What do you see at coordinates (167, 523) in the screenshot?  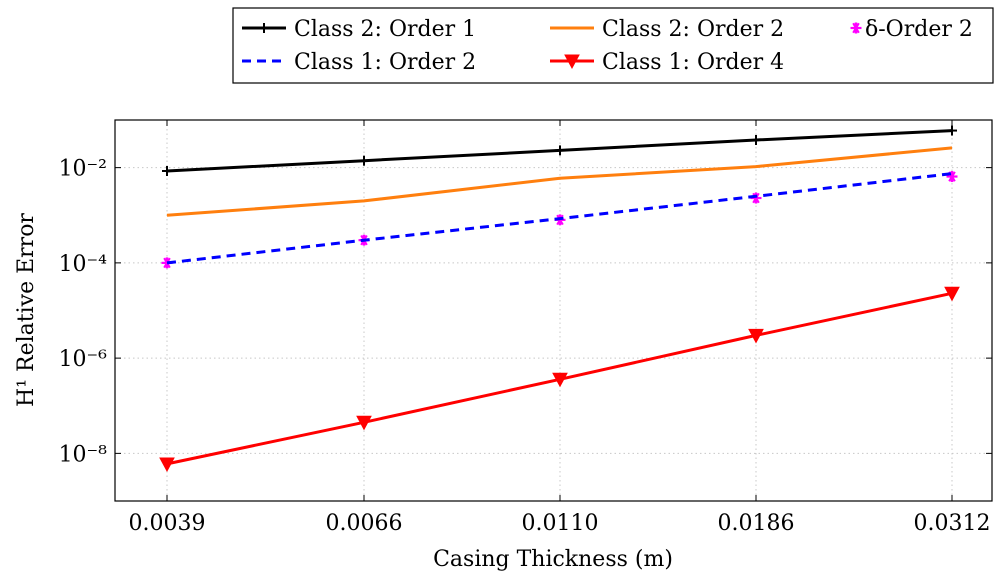 I see `x-tick-label: 0.0039` at bounding box center [167, 523].